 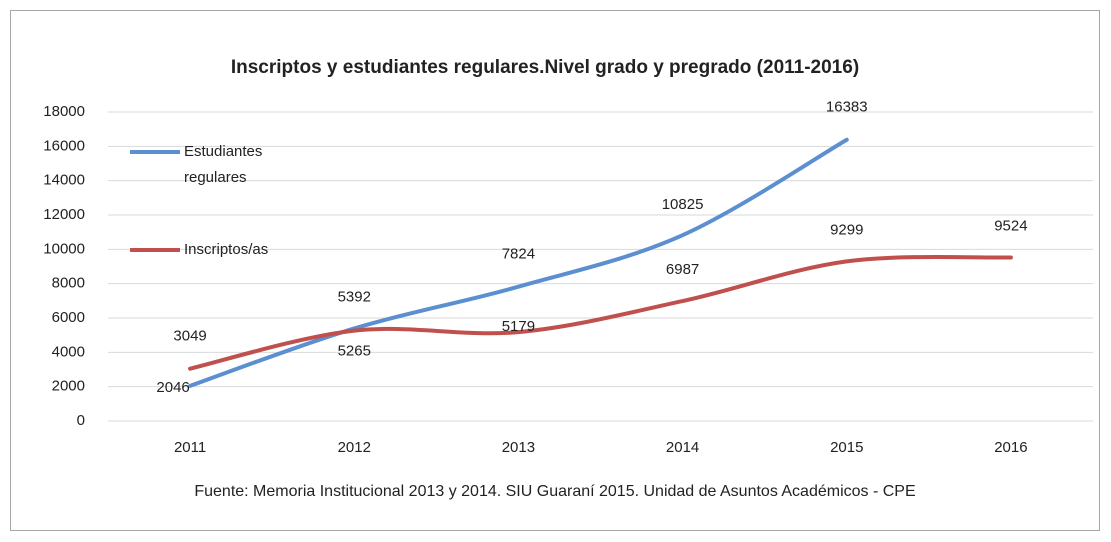 What do you see at coordinates (1010, 447) in the screenshot?
I see `x-tick-label: 2016` at bounding box center [1010, 447].